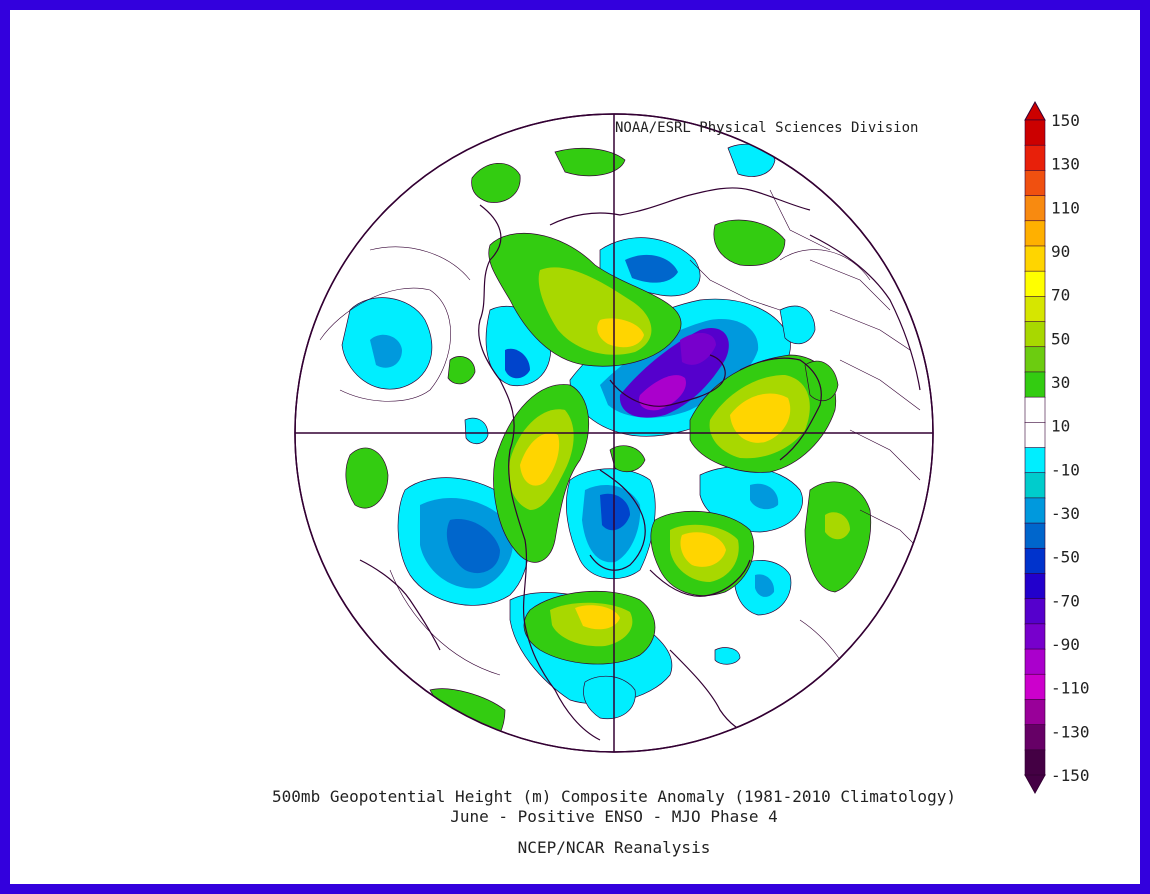 This screenshot has height=894, width=1150. What do you see at coordinates (473, 546) in the screenshot?
I see `neg-anomaly-eurasia-core` at bounding box center [473, 546].